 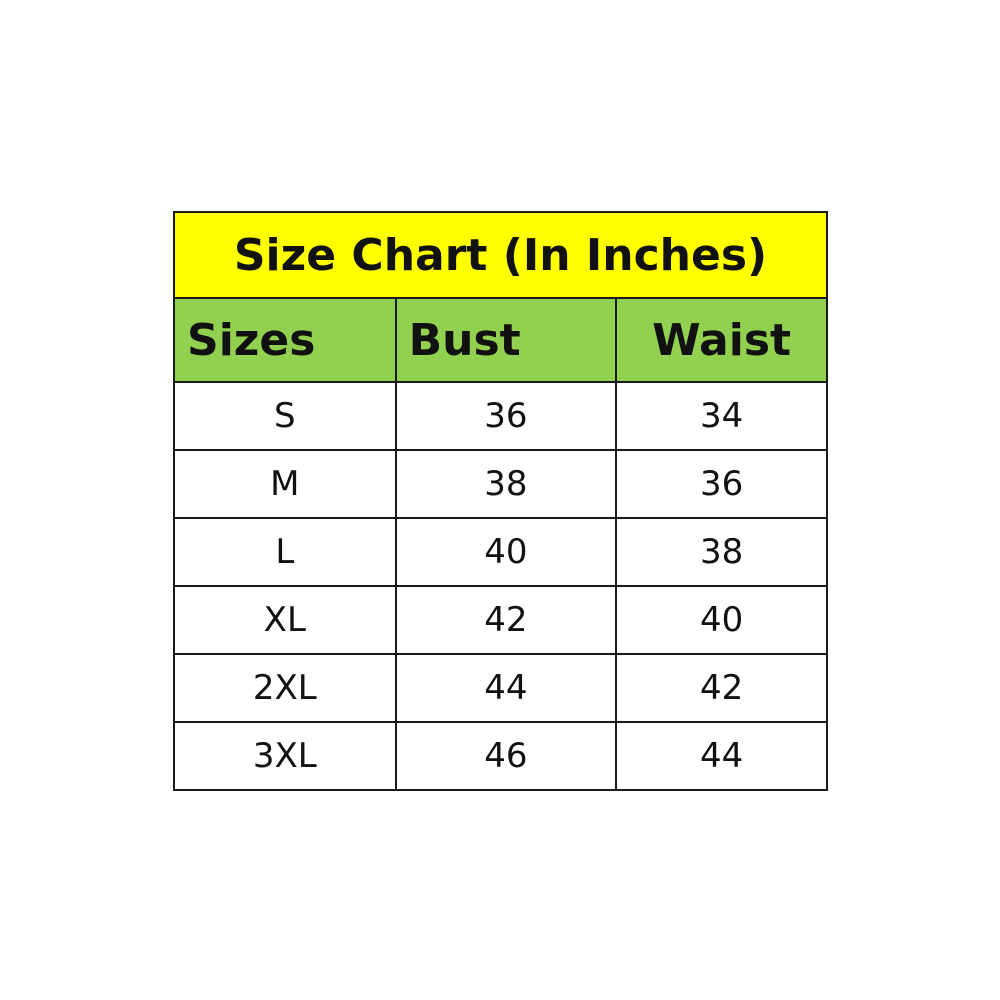 I want to click on size-cell: S, so click(x=285, y=416).